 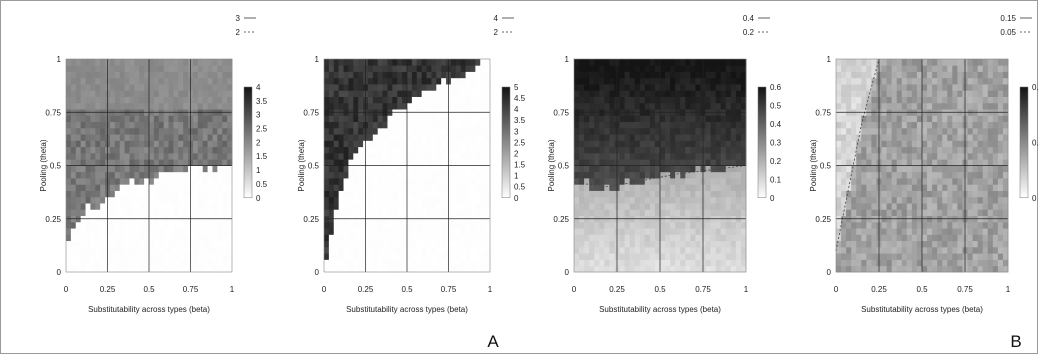 I want to click on y-tick-label: 0.5, so click(x=314, y=166).